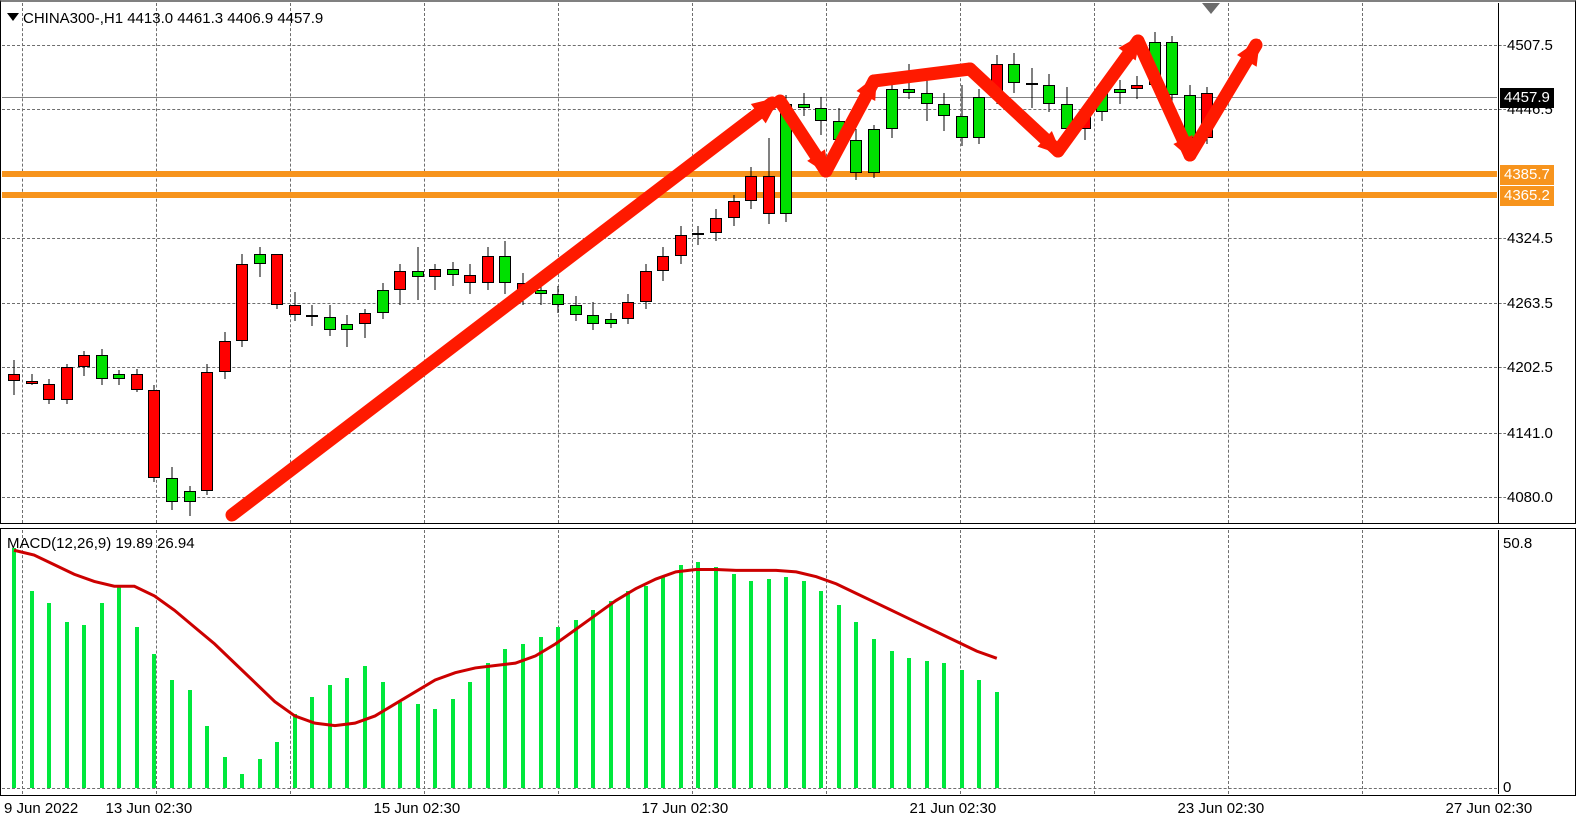  What do you see at coordinates (41, 808) in the screenshot?
I see `time-tick-label: 9 Jun 2022` at bounding box center [41, 808].